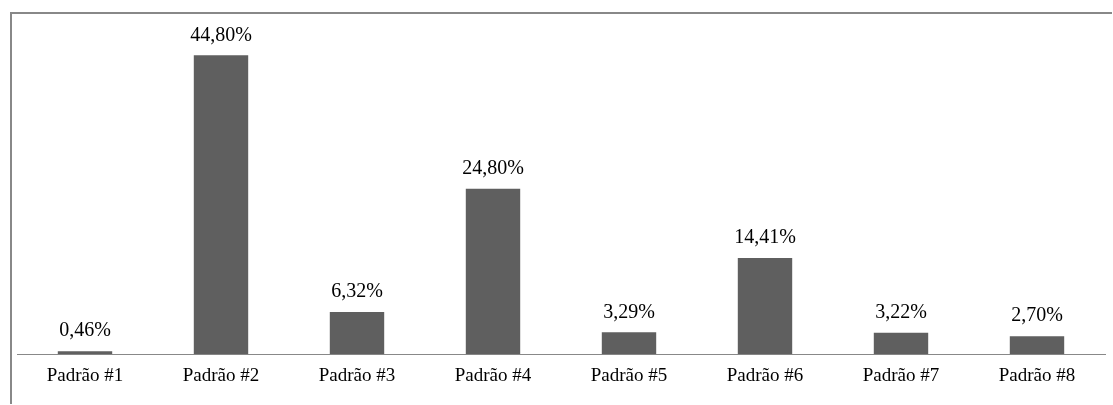 Image resolution: width=1113 pixels, height=405 pixels. Describe the element at coordinates (357, 374) in the screenshot. I see `x-tick-label: Padrão #3` at that location.